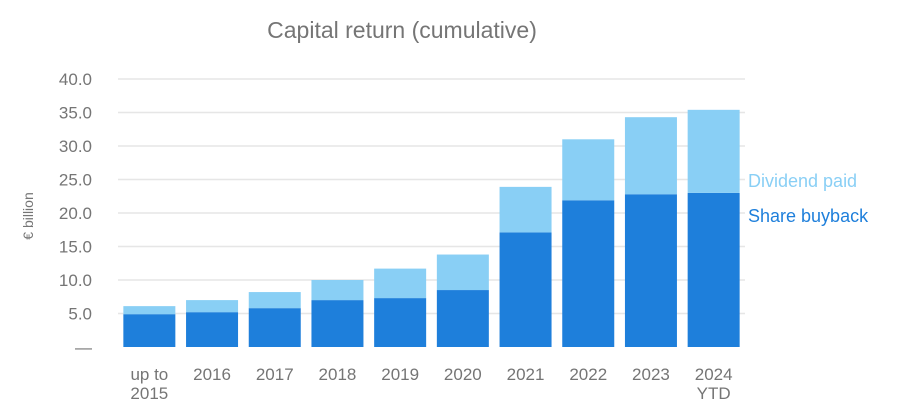  What do you see at coordinates (588, 374) in the screenshot?
I see `x-tick-label: 2022` at bounding box center [588, 374].